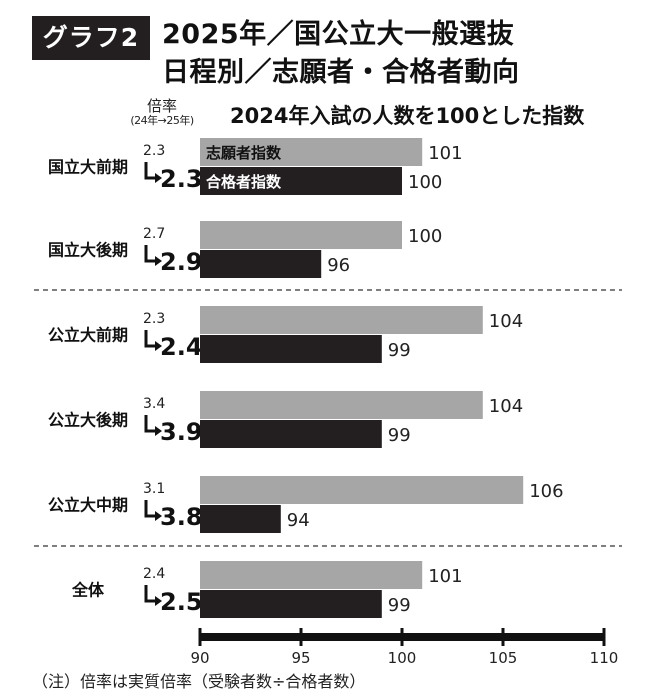 The image size is (660, 700). Describe the element at coordinates (181, 347) in the screenshot. I see `ratio-2025-value: 2.4` at that location.